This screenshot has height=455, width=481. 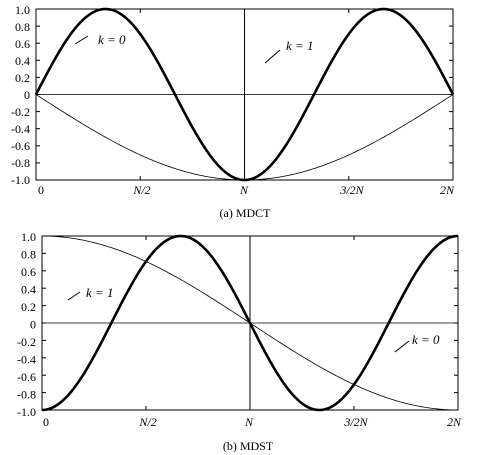 I want to click on panel-a-y-tick-label: 1.0, so click(x=22, y=10).